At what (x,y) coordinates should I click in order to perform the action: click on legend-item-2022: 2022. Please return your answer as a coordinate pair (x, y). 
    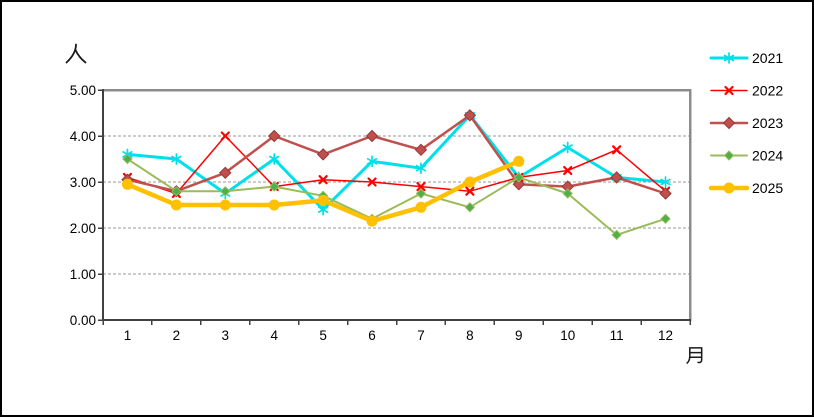
    Looking at the image, I should click on (746, 91).